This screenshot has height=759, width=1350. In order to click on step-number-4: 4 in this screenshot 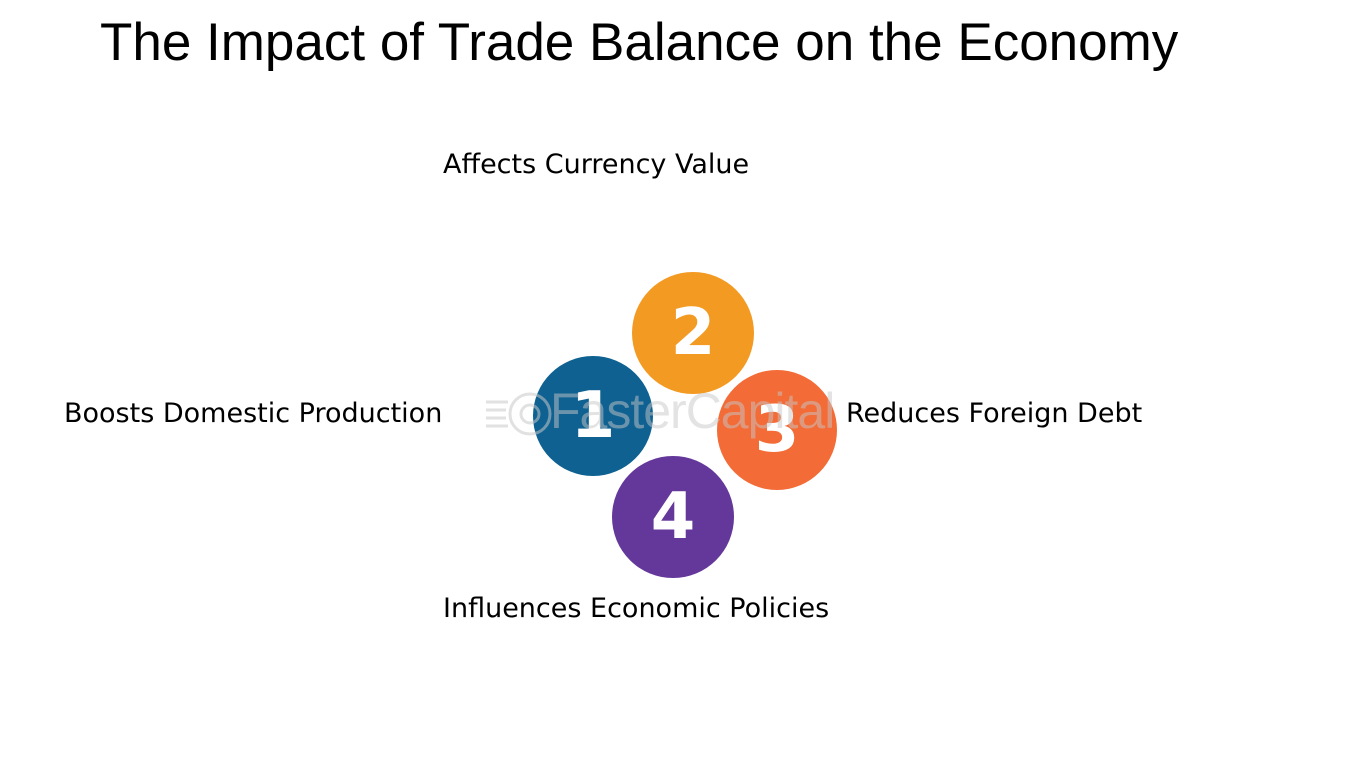, I will do `click(673, 517)`.